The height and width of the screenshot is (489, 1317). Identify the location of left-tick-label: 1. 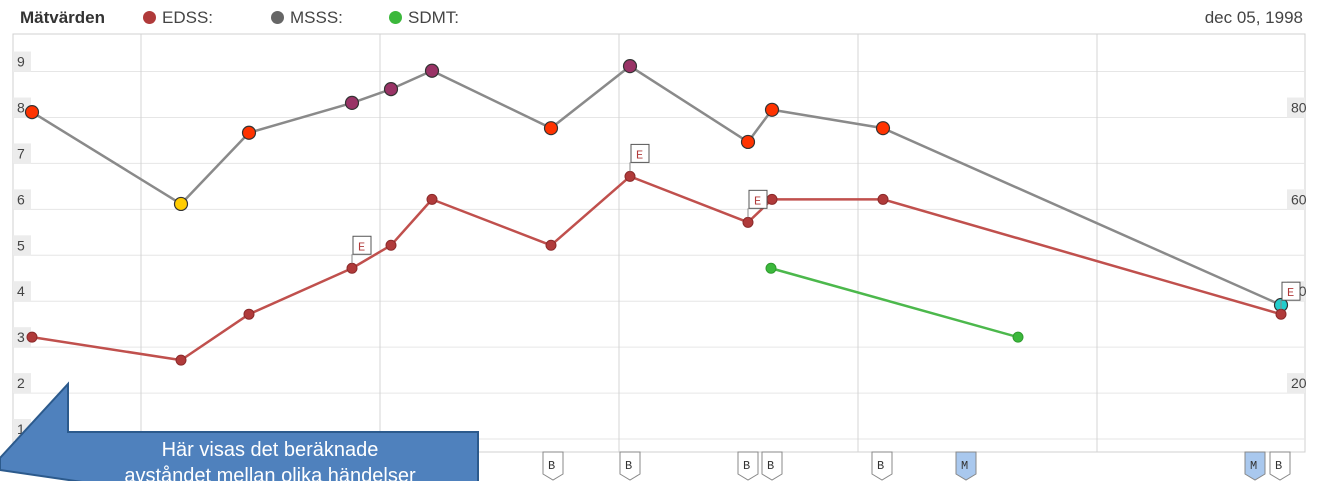
(21, 429).